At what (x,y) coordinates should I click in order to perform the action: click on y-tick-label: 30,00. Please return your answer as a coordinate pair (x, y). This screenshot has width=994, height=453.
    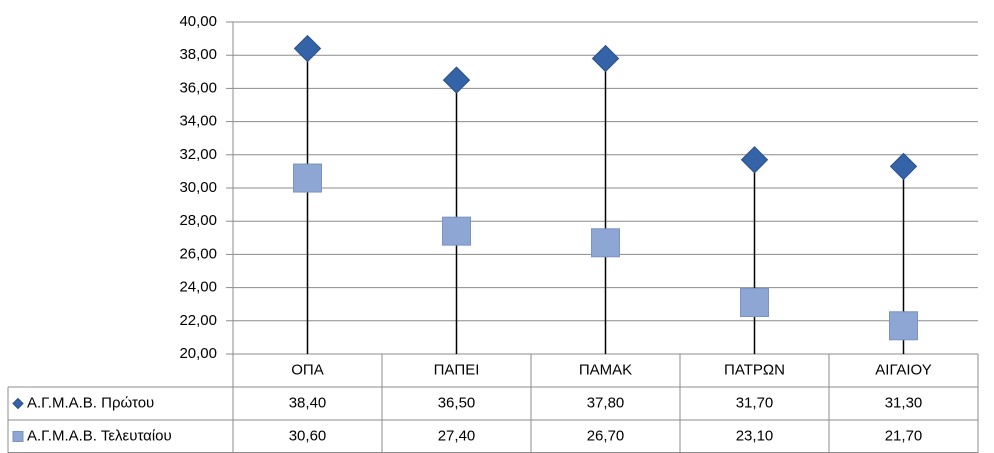
    Looking at the image, I should click on (198, 187).